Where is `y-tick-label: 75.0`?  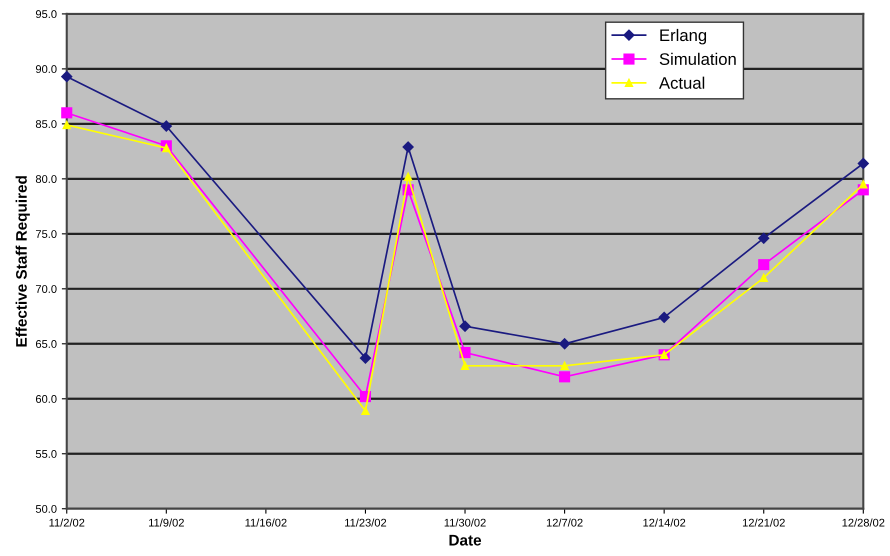
y-tick-label: 75.0 is located at coordinates (46, 234).